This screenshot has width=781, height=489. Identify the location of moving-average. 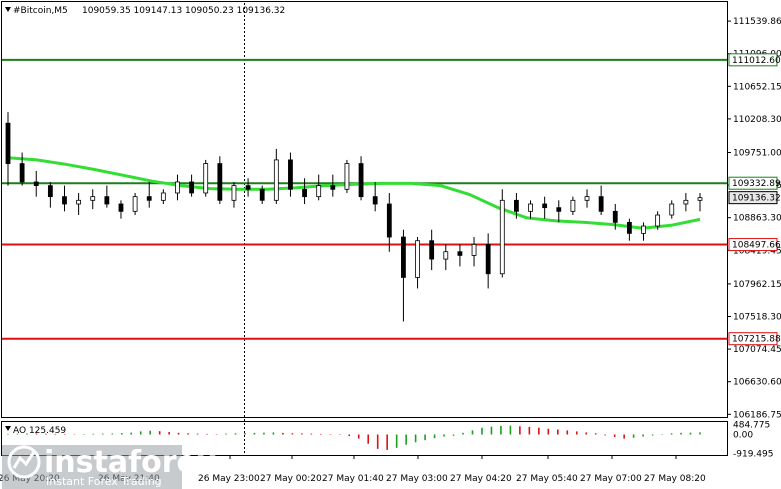
(354, 193).